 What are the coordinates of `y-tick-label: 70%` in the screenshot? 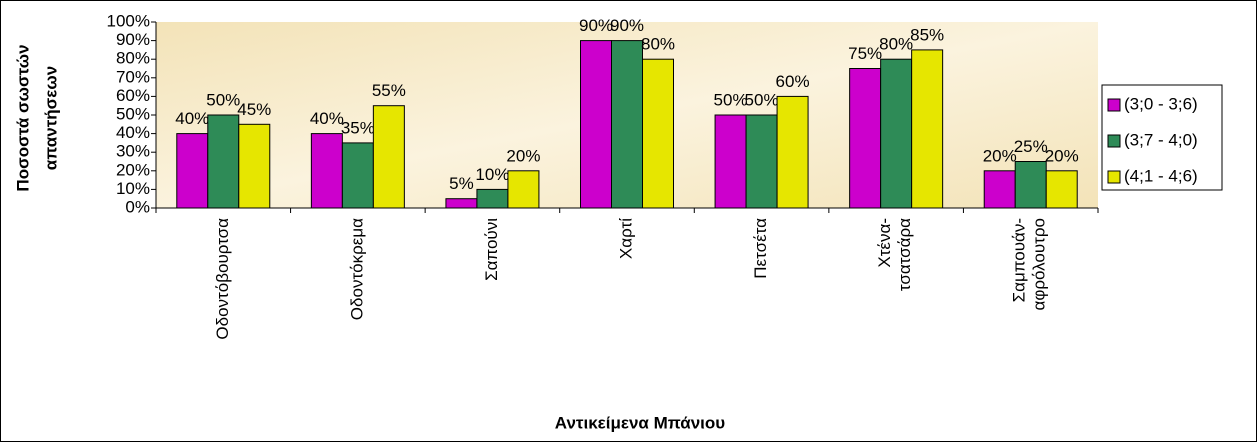 It's located at (133, 76).